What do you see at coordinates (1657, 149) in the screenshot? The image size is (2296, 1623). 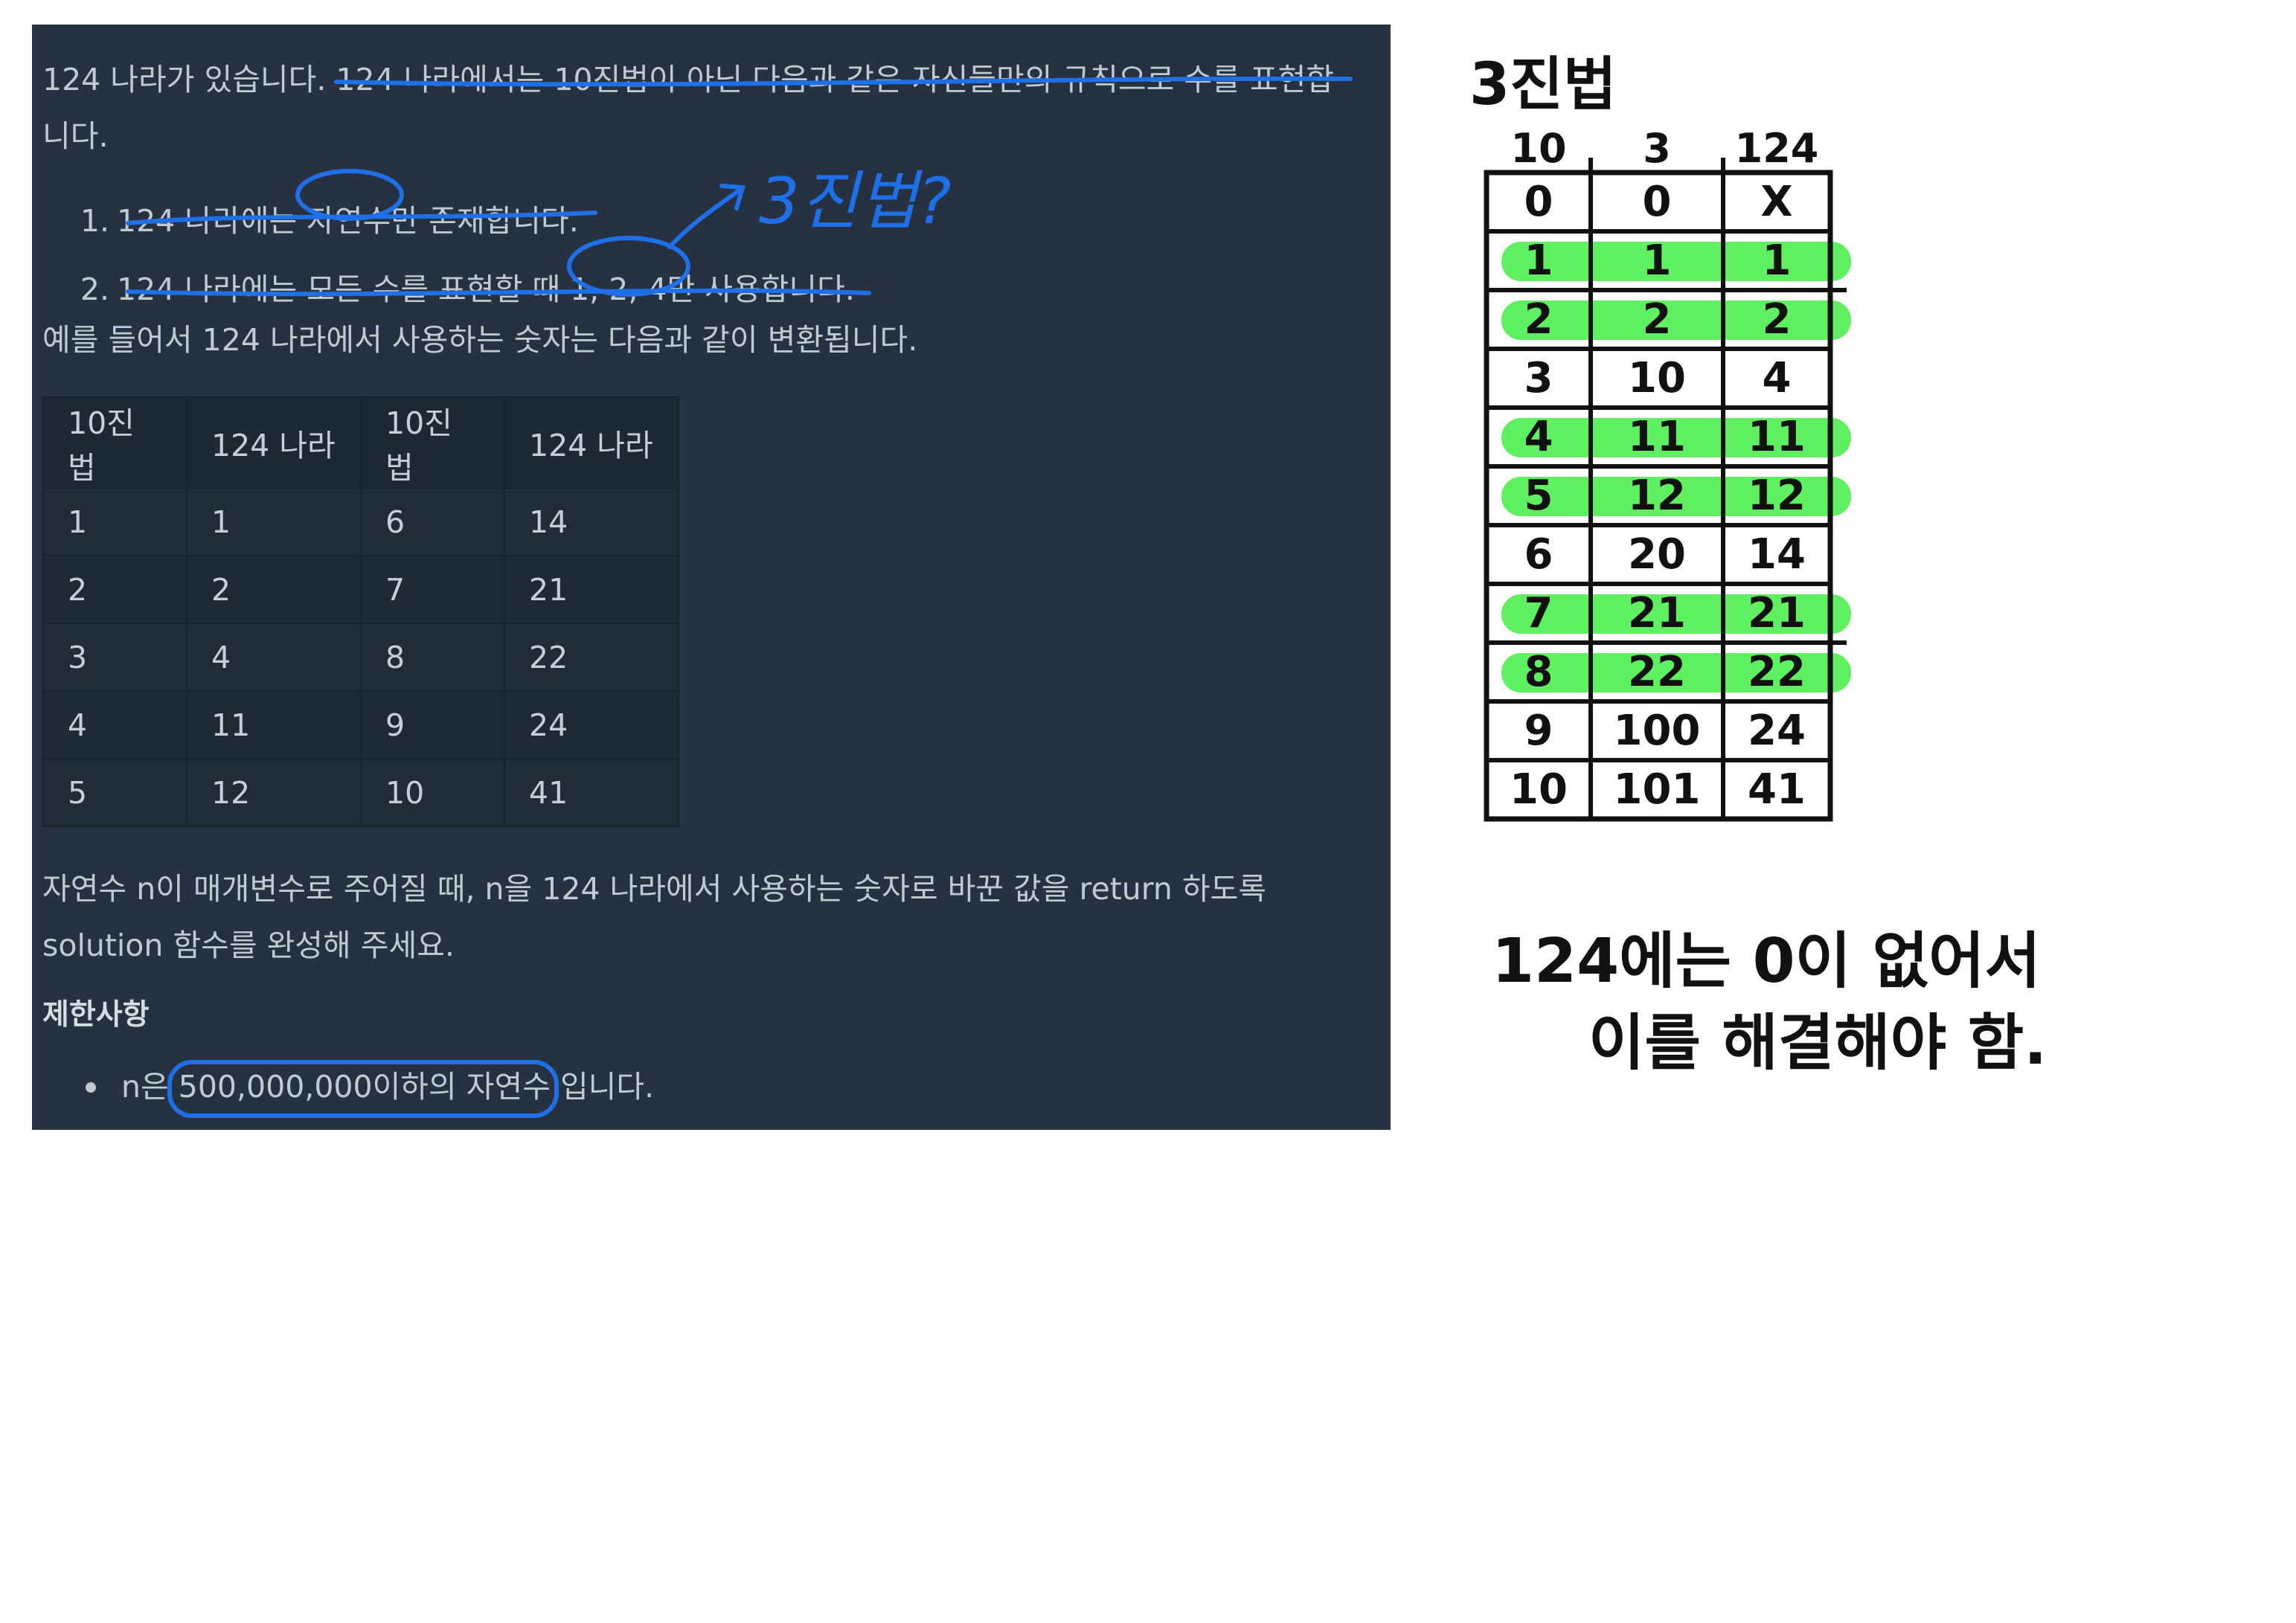 I see `hand-table-header: 3` at bounding box center [1657, 149].